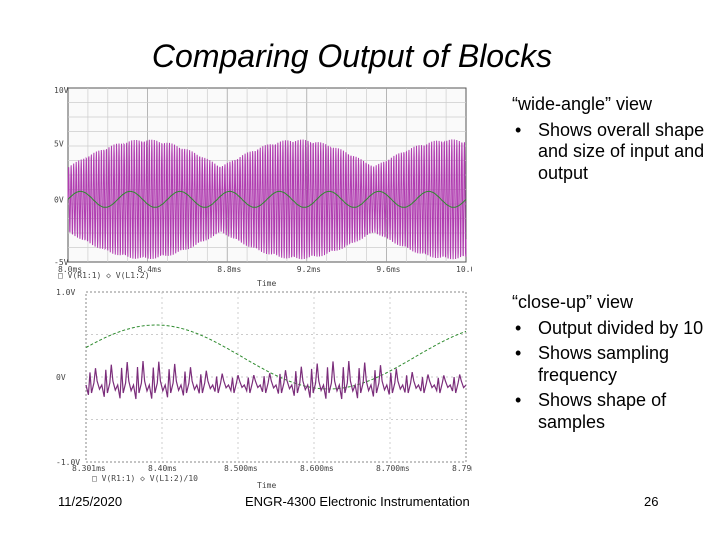 The height and width of the screenshot is (540, 720). I want to click on x-tick-label: 9.6ms, so click(388, 269).